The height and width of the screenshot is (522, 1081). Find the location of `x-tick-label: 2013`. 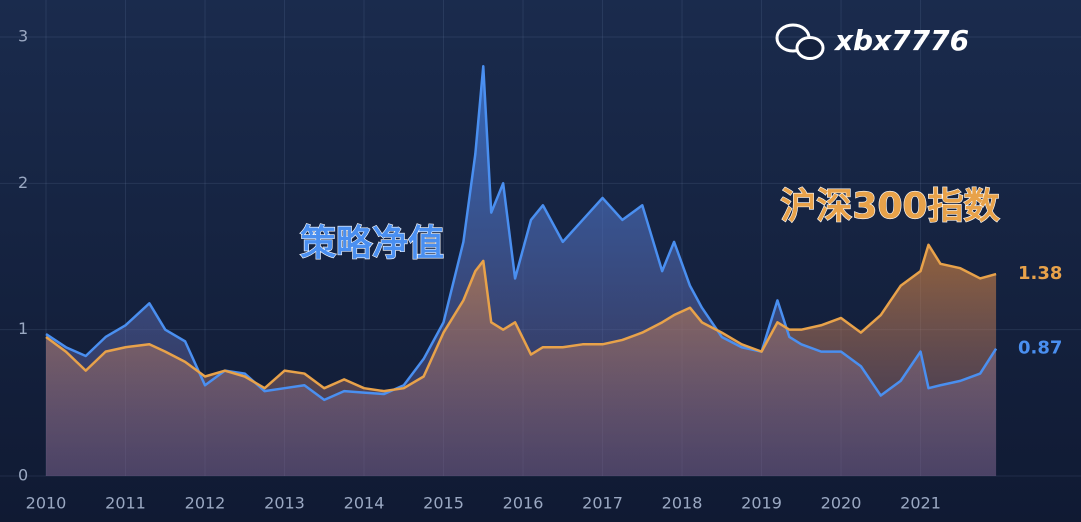

x-tick-label: 2013 is located at coordinates (284, 503).